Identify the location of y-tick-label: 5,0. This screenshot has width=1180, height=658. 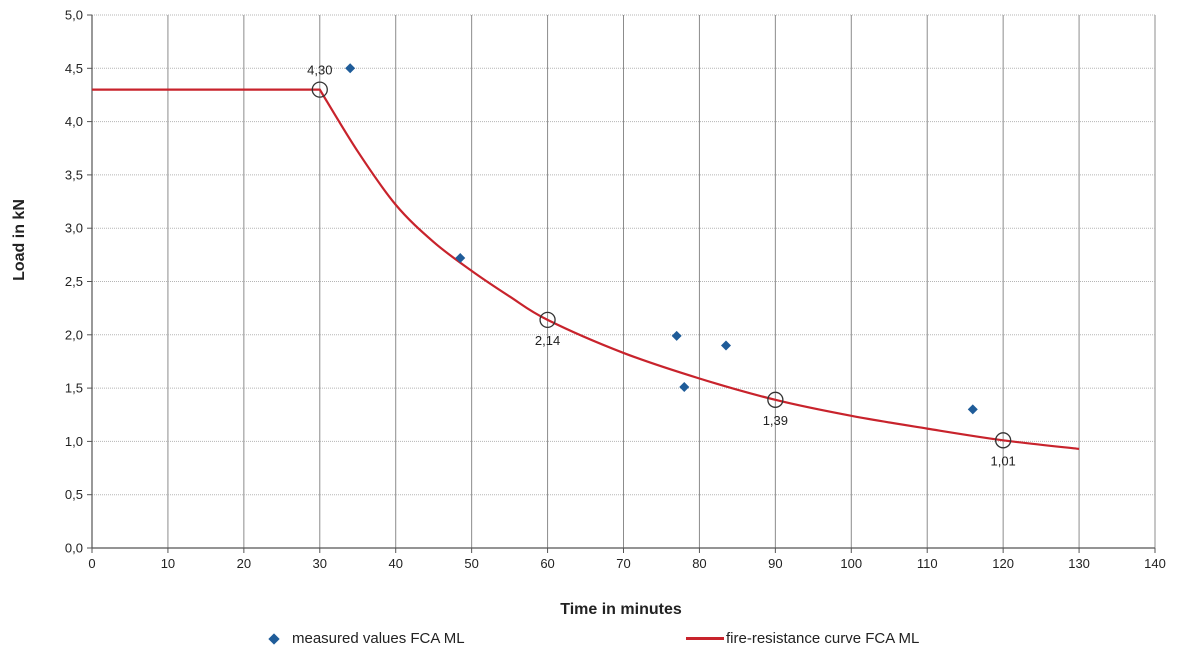
(74, 15).